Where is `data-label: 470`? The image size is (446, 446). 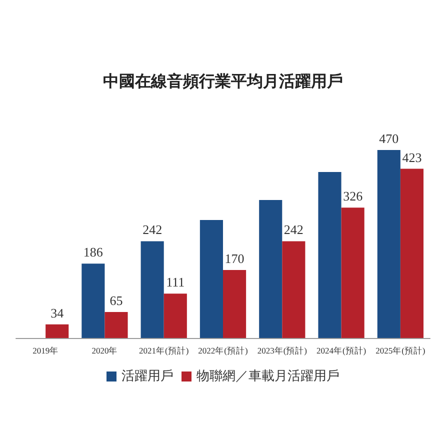
data-label: 470 is located at coordinates (389, 138).